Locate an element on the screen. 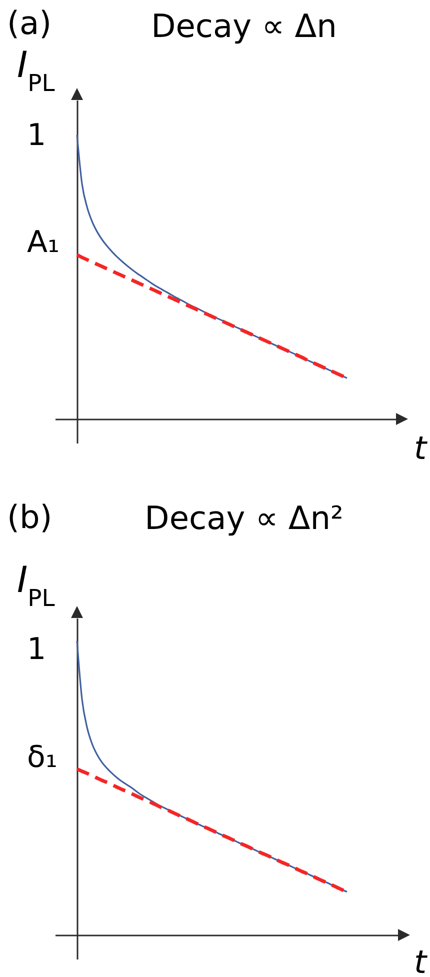 The width and height of the screenshot is (430, 977). text: A₁ is located at coordinates (43, 242).